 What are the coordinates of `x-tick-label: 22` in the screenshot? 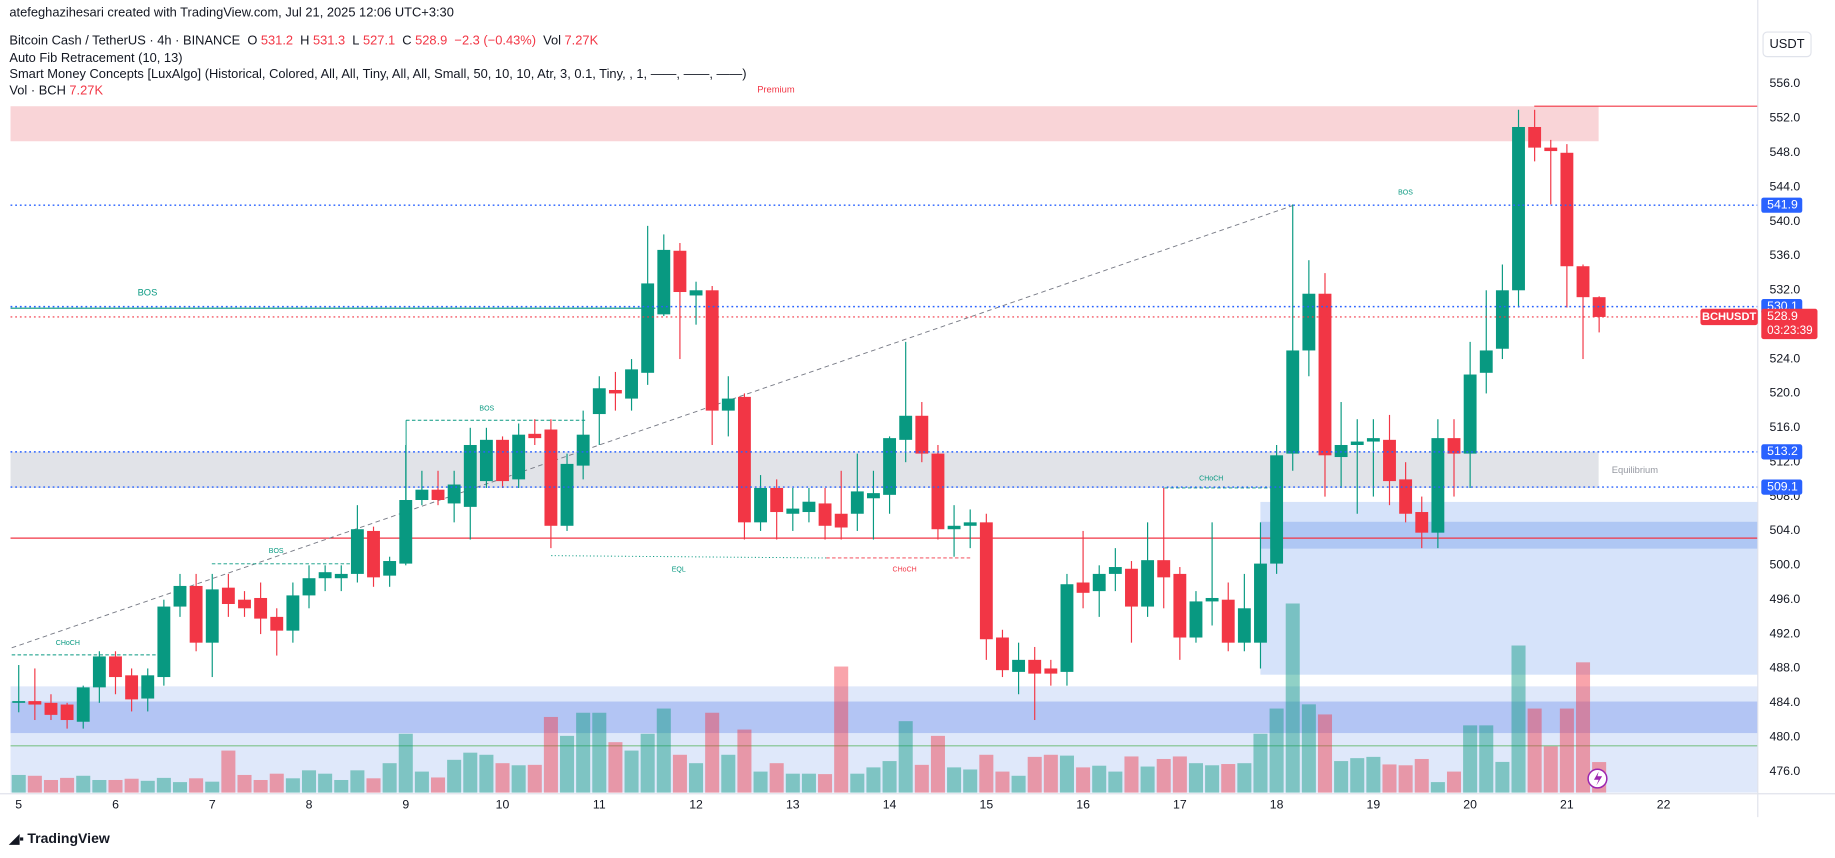 It's located at (1664, 805).